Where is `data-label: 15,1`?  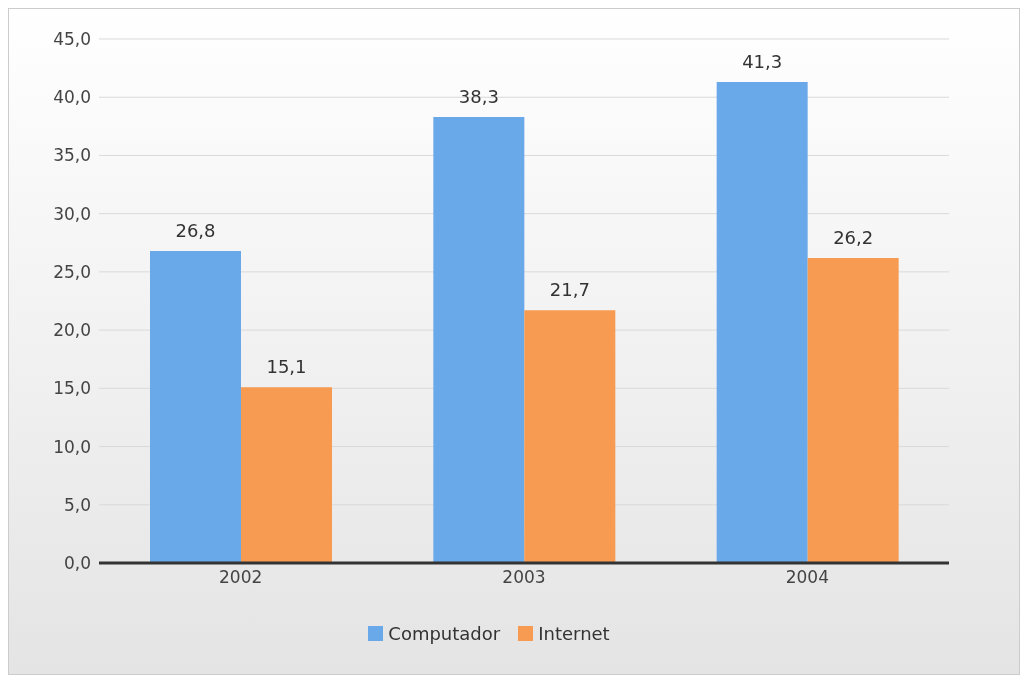 data-label: 15,1 is located at coordinates (286, 367).